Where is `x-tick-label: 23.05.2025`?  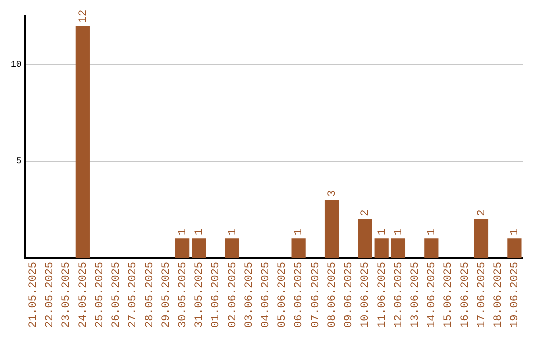
x-tick-label: 23.05.2025 is located at coordinates (67, 295).